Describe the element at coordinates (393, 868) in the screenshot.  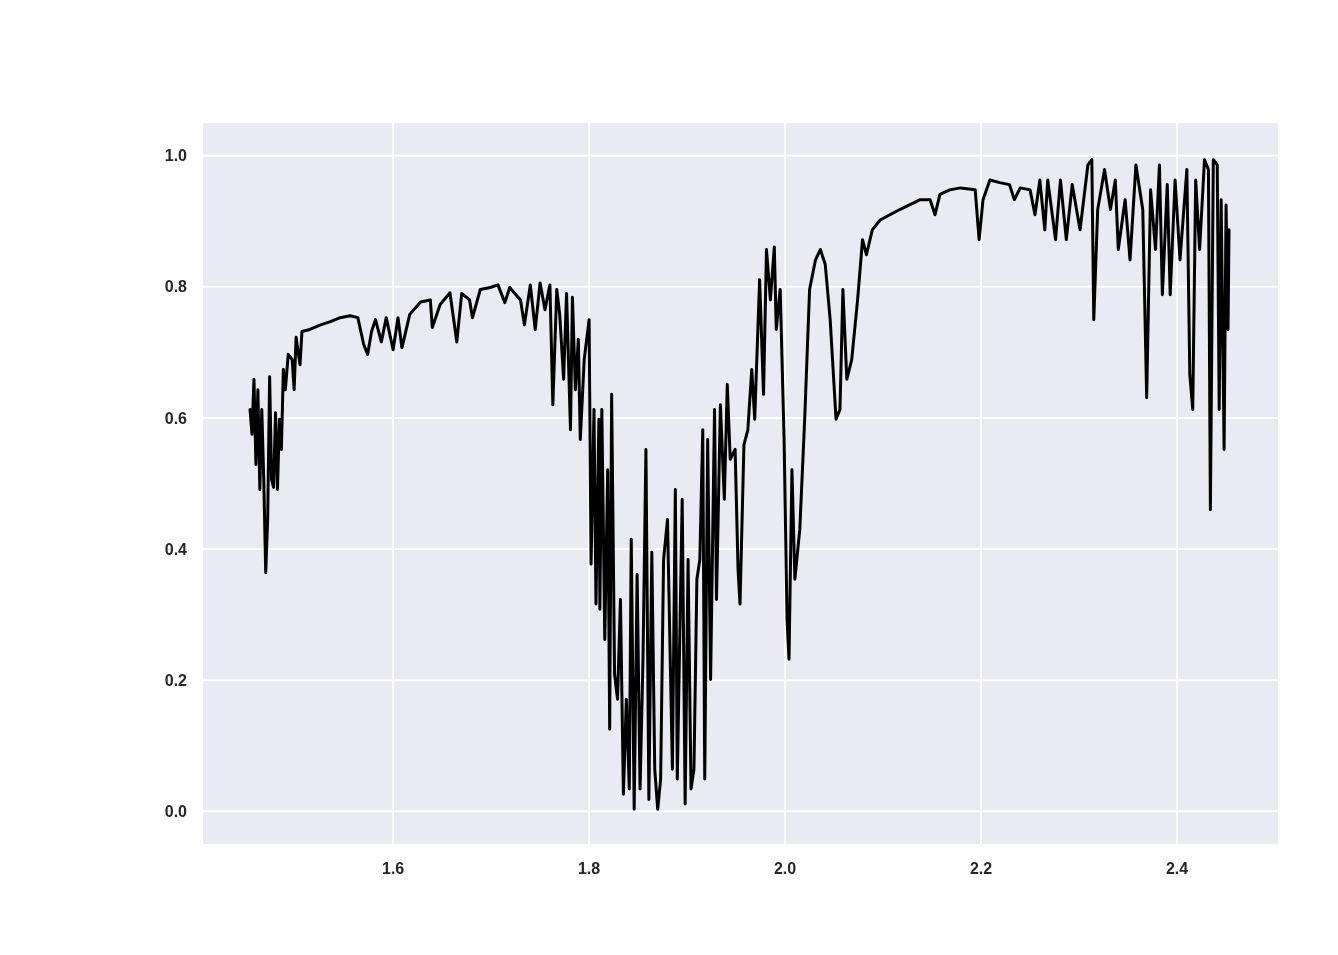
I see `x-tick-label: 1.6` at that location.